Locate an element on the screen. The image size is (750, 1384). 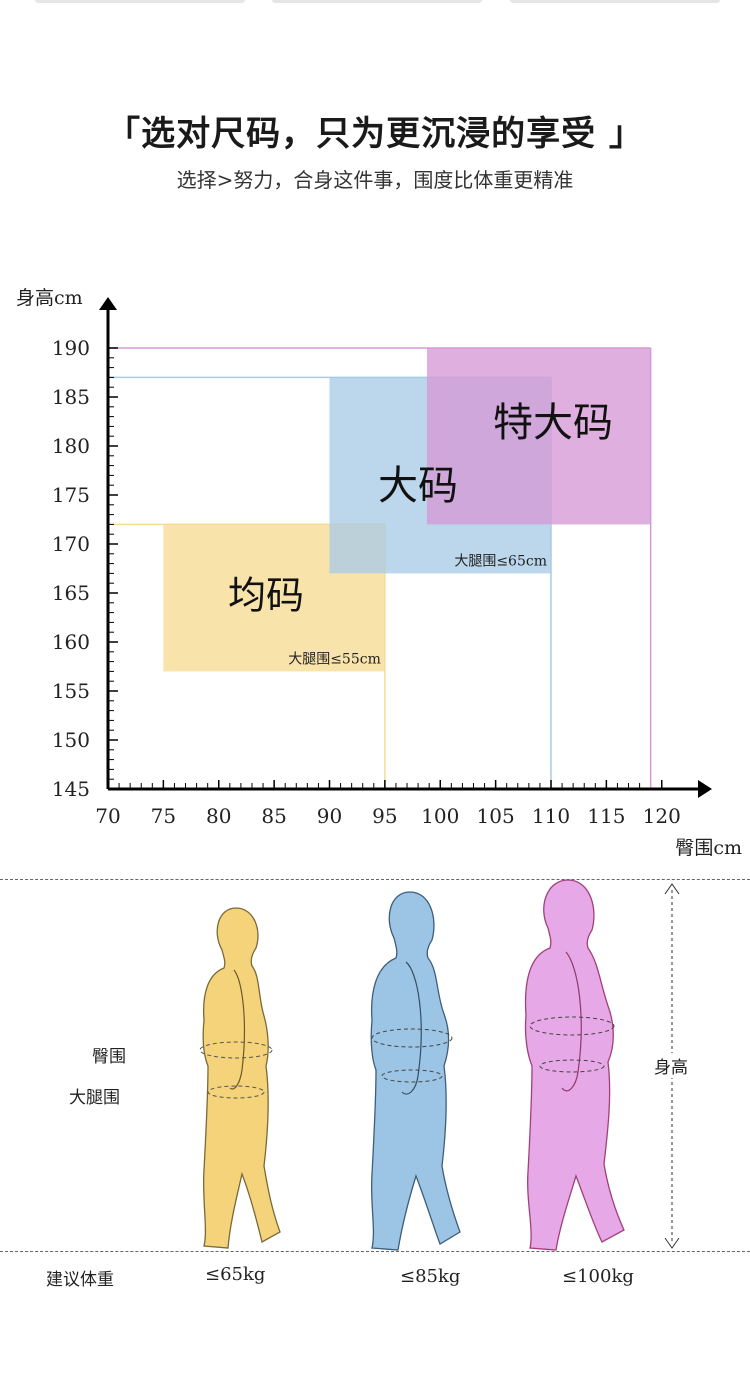
x-tick-label: 85 is located at coordinates (273, 816).